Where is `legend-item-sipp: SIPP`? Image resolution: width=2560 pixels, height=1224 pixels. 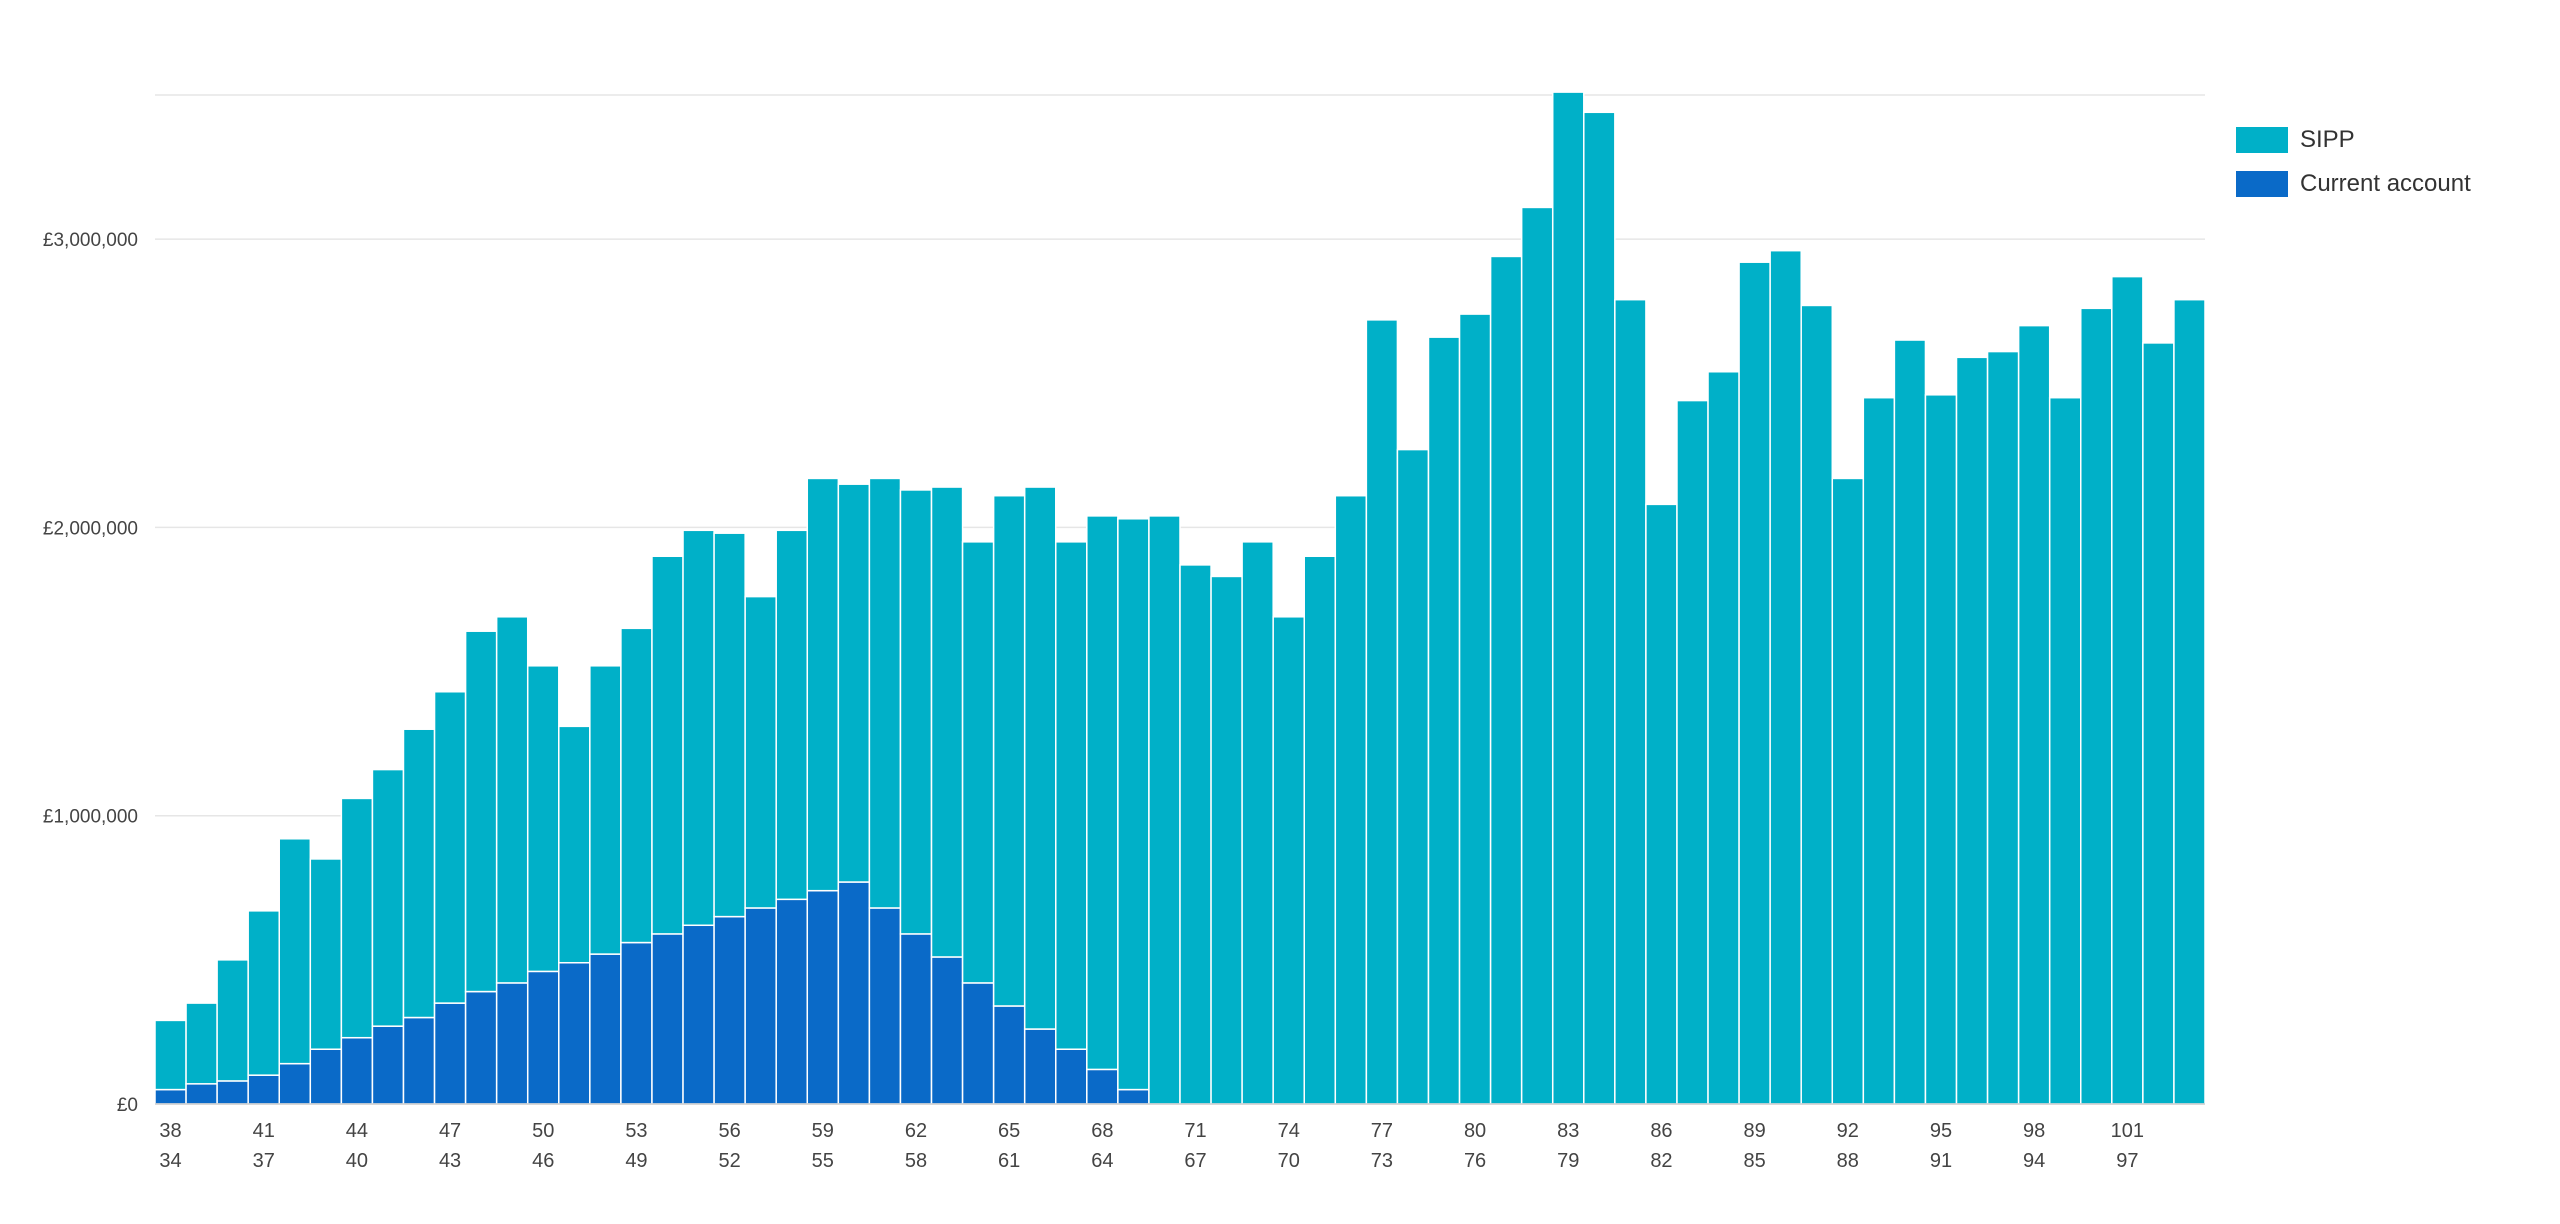 legend-item-sipp: SIPP is located at coordinates (2353, 140).